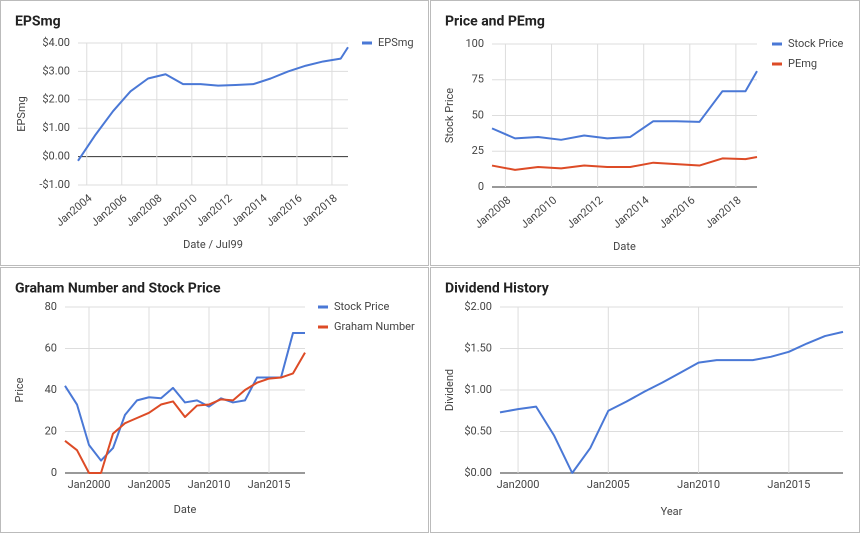  I want to click on y-tick-label: 80, so click(51, 306).